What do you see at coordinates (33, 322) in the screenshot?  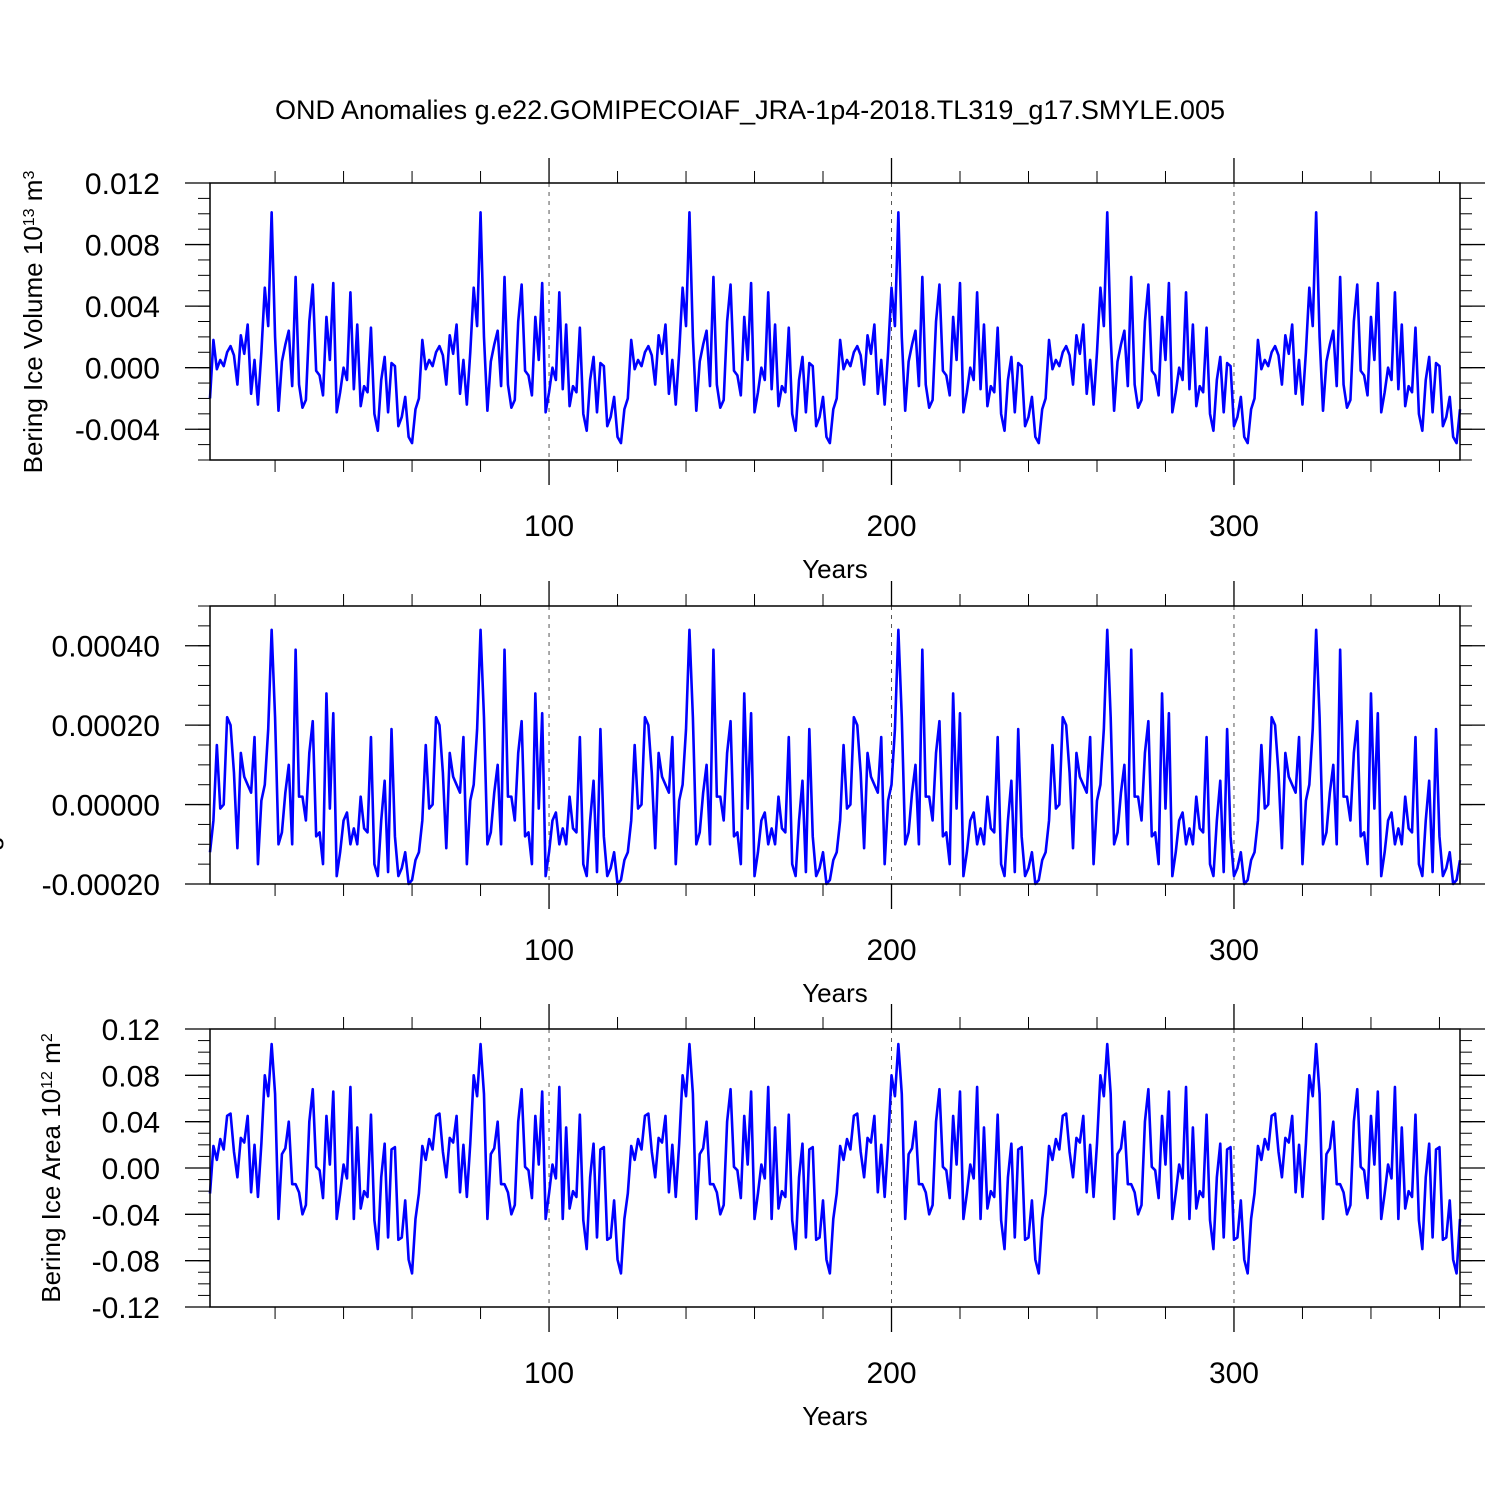 I see `y-axis-label: Bering Ice Volume 1013 m3` at bounding box center [33, 322].